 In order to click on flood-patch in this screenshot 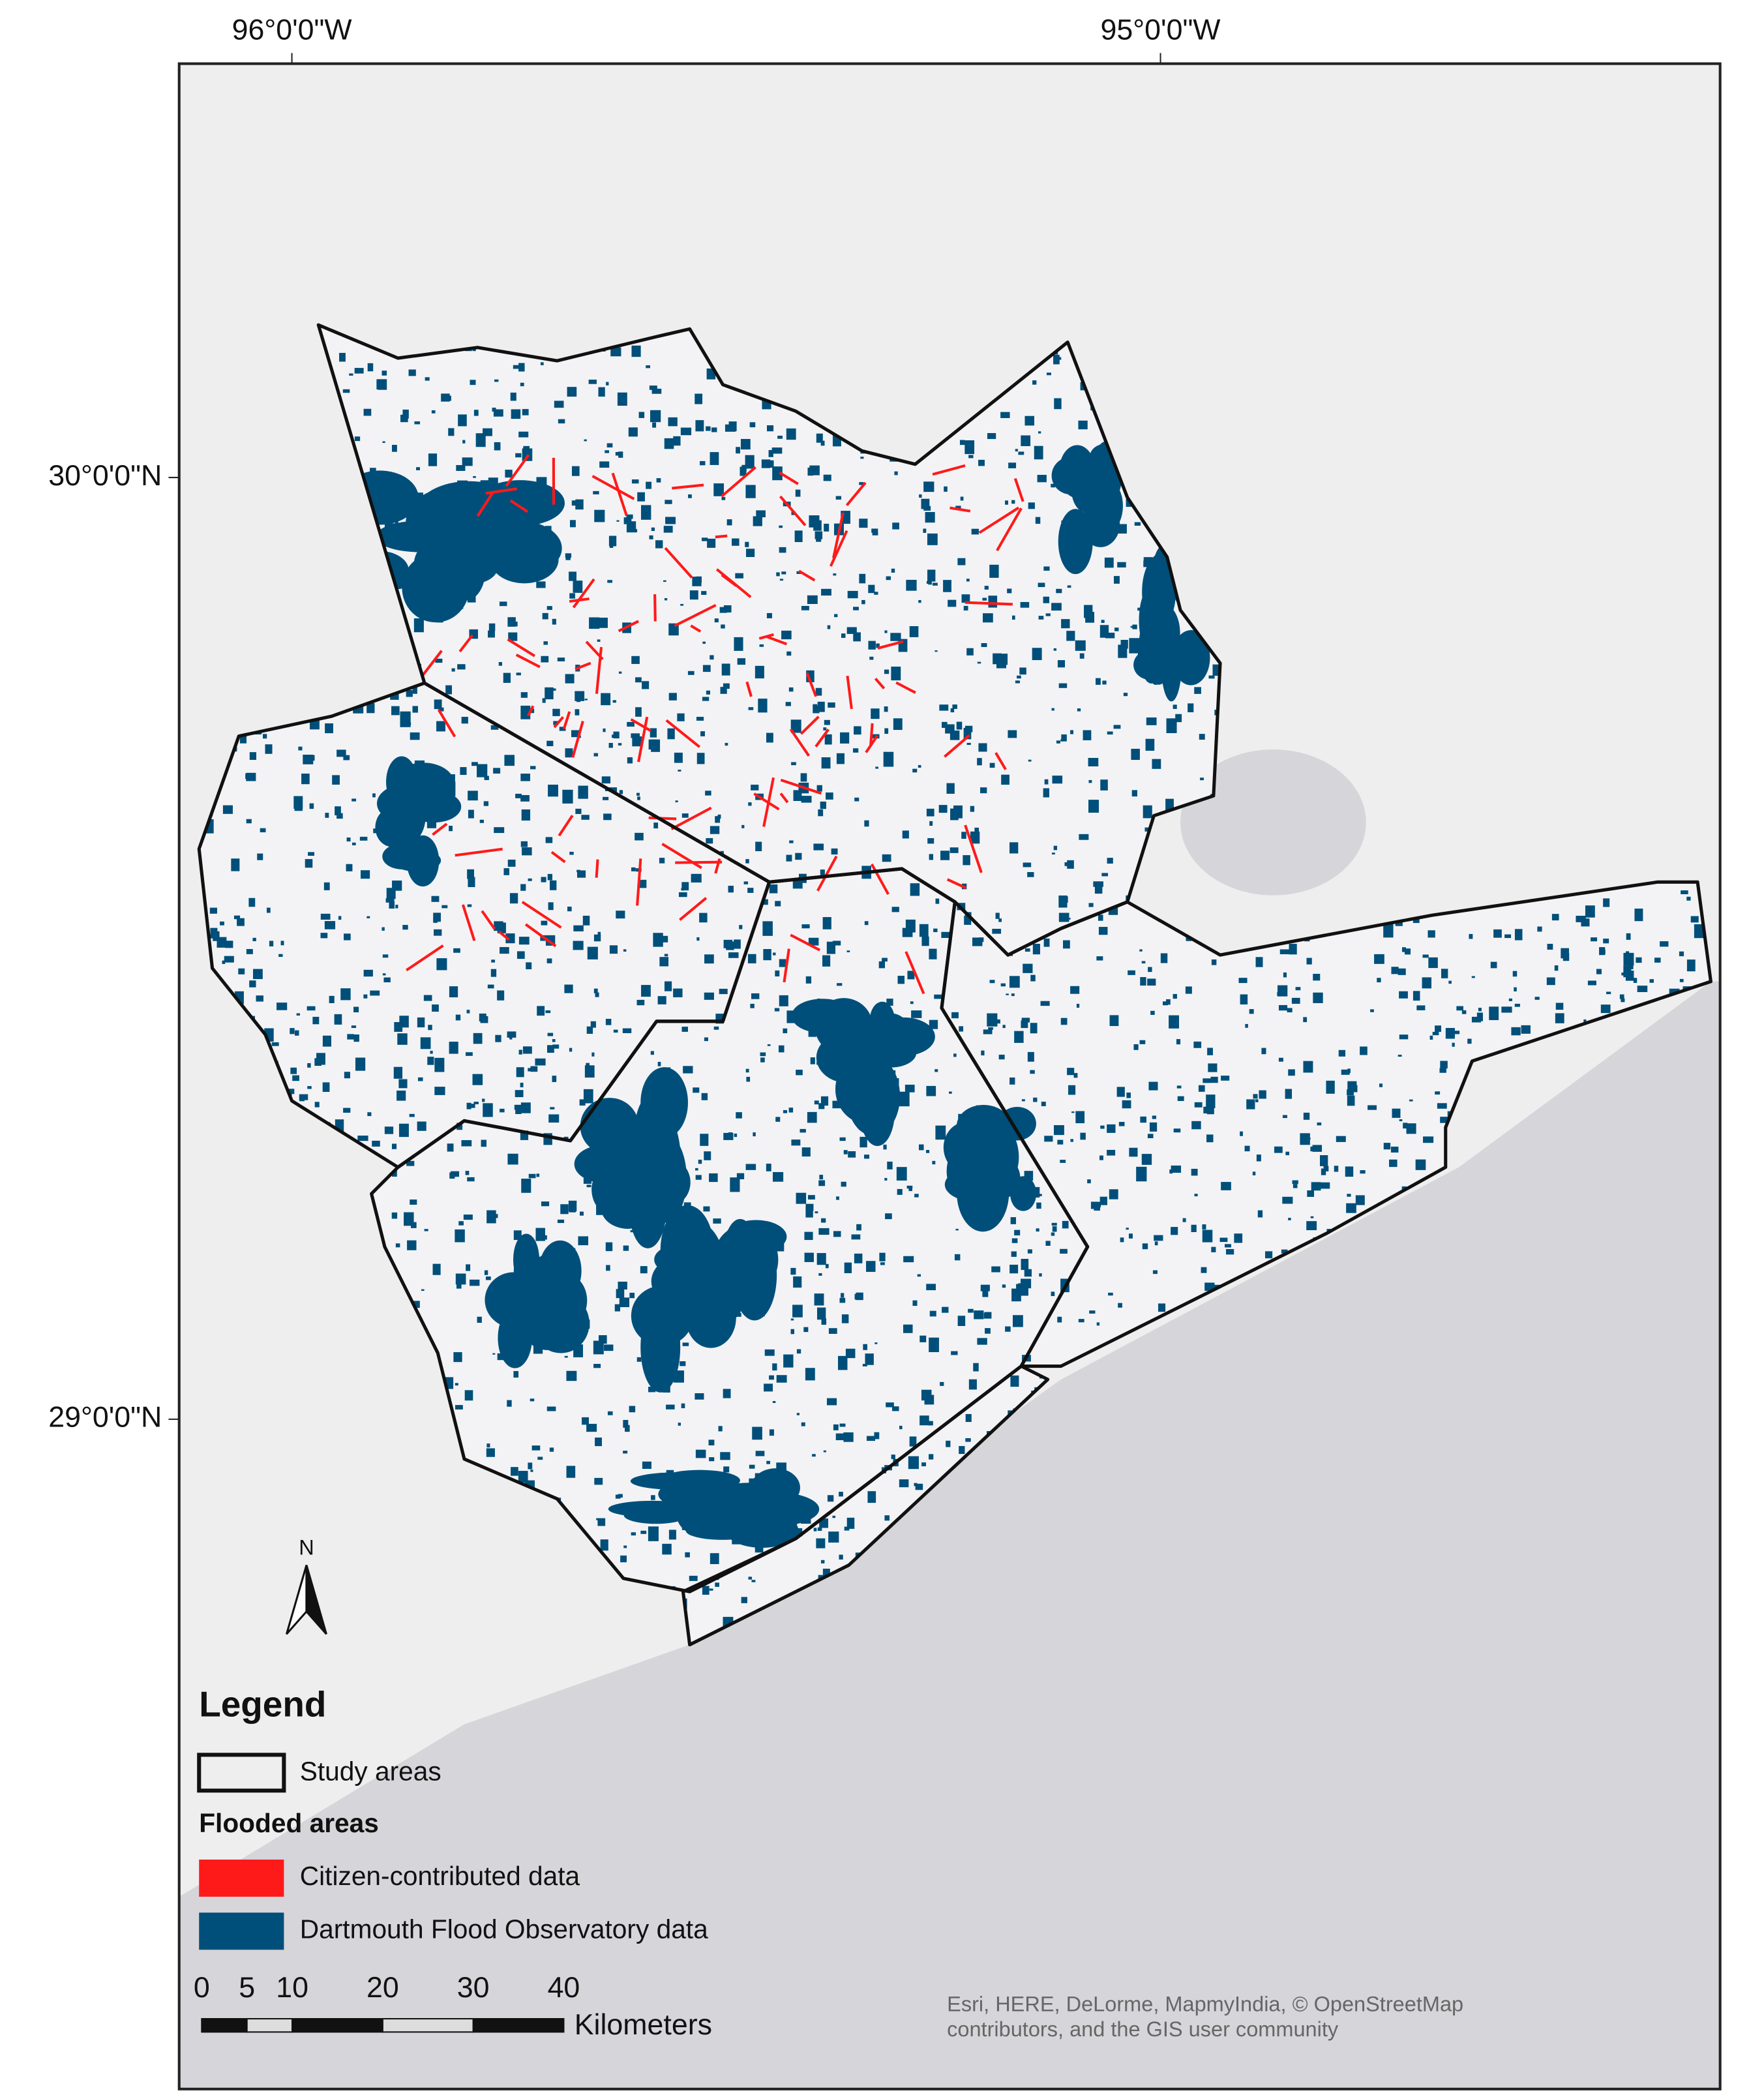, I will do `click(775, 1487)`.